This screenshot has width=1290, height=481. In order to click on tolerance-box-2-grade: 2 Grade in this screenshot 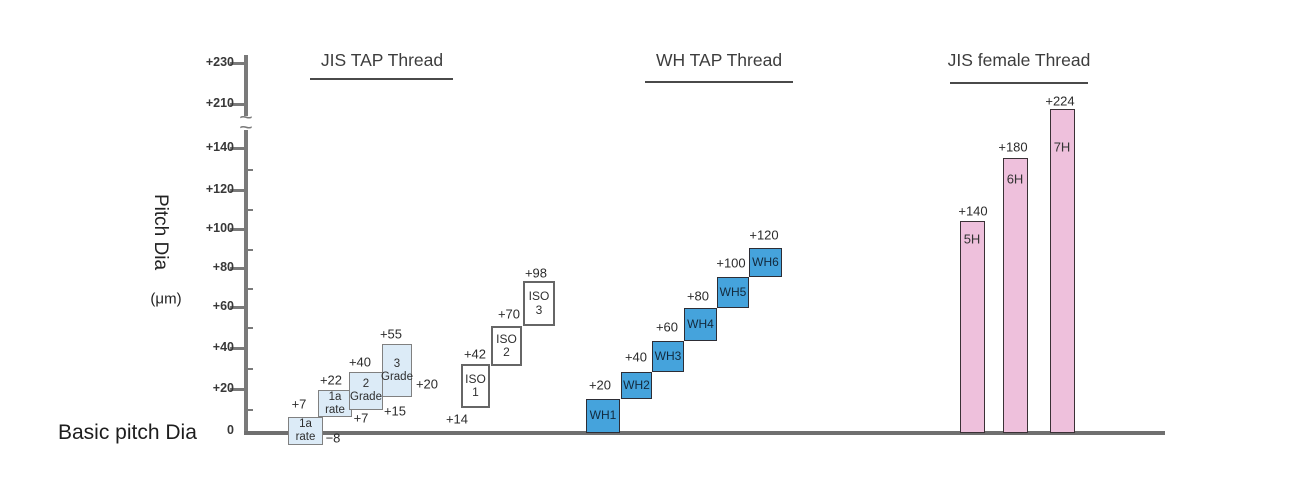, I will do `click(366, 391)`.